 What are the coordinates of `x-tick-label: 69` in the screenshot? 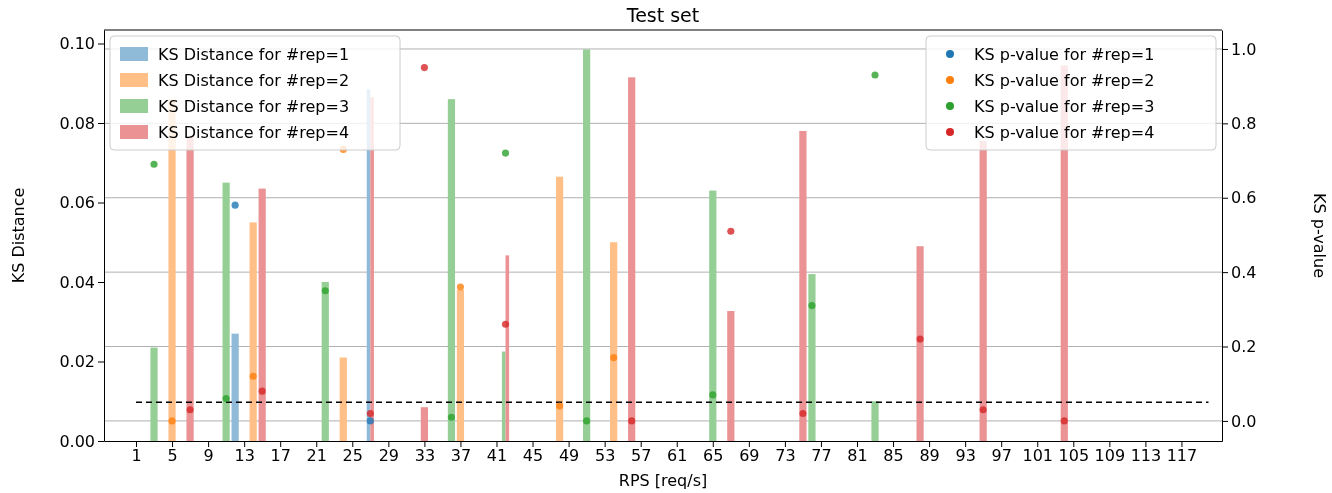 It's located at (749, 456).